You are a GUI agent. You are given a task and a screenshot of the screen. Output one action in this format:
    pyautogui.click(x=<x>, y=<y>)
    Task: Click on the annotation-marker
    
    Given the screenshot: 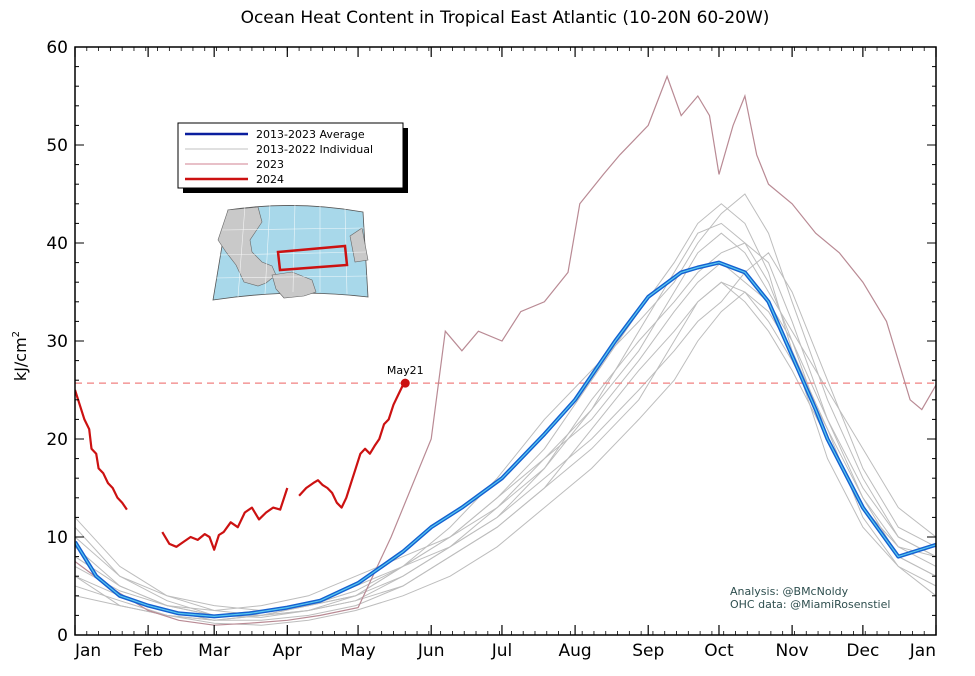 What is the action you would take?
    pyautogui.click(x=405, y=383)
    